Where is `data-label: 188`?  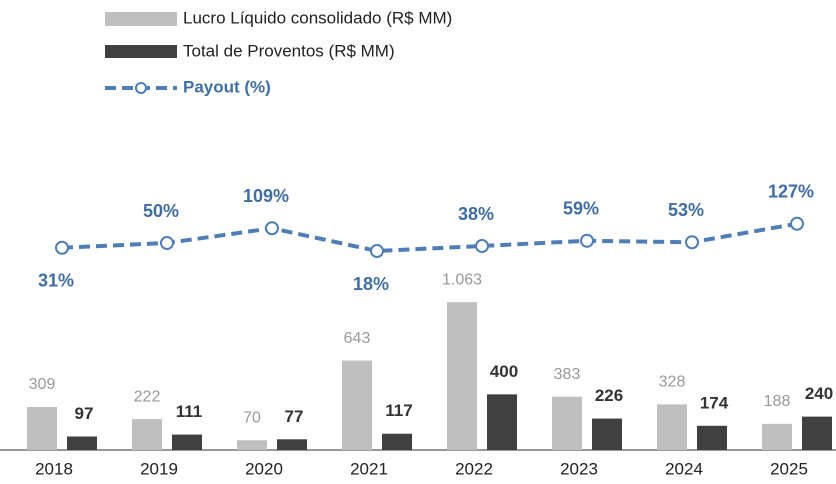
data-label: 188 is located at coordinates (777, 401).